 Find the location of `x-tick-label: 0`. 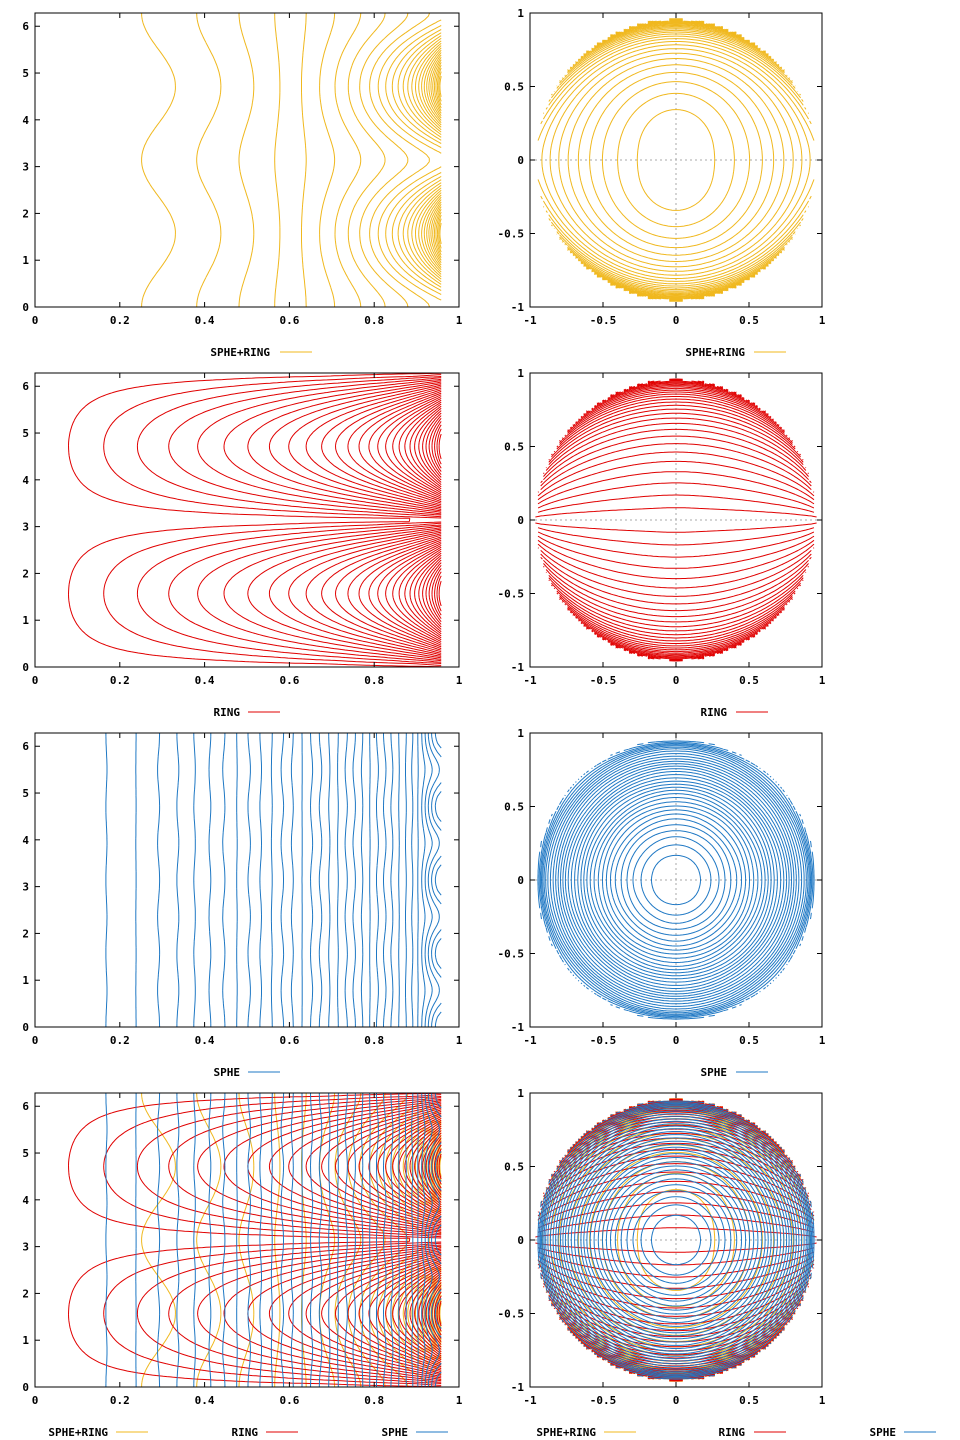

x-tick-label: 0 is located at coordinates (676, 1040).